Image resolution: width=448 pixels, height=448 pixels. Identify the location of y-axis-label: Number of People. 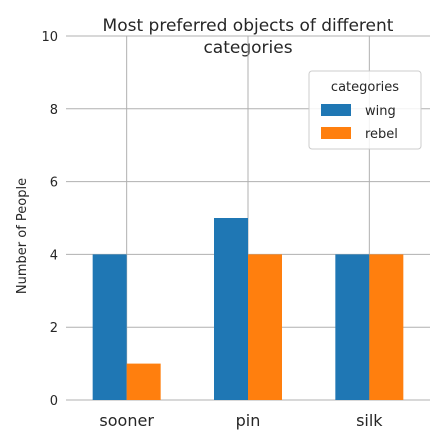
(22, 236).